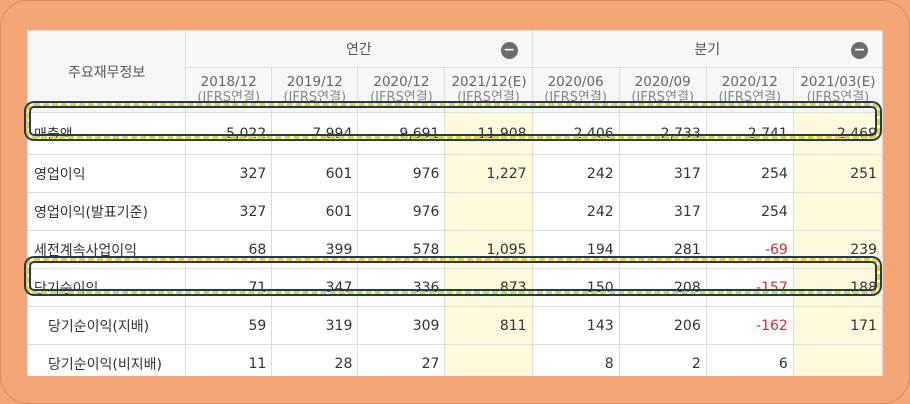 Image resolution: width=910 pixels, height=404 pixels. What do you see at coordinates (315, 287) in the screenshot?
I see `value-cell: 347` at bounding box center [315, 287].